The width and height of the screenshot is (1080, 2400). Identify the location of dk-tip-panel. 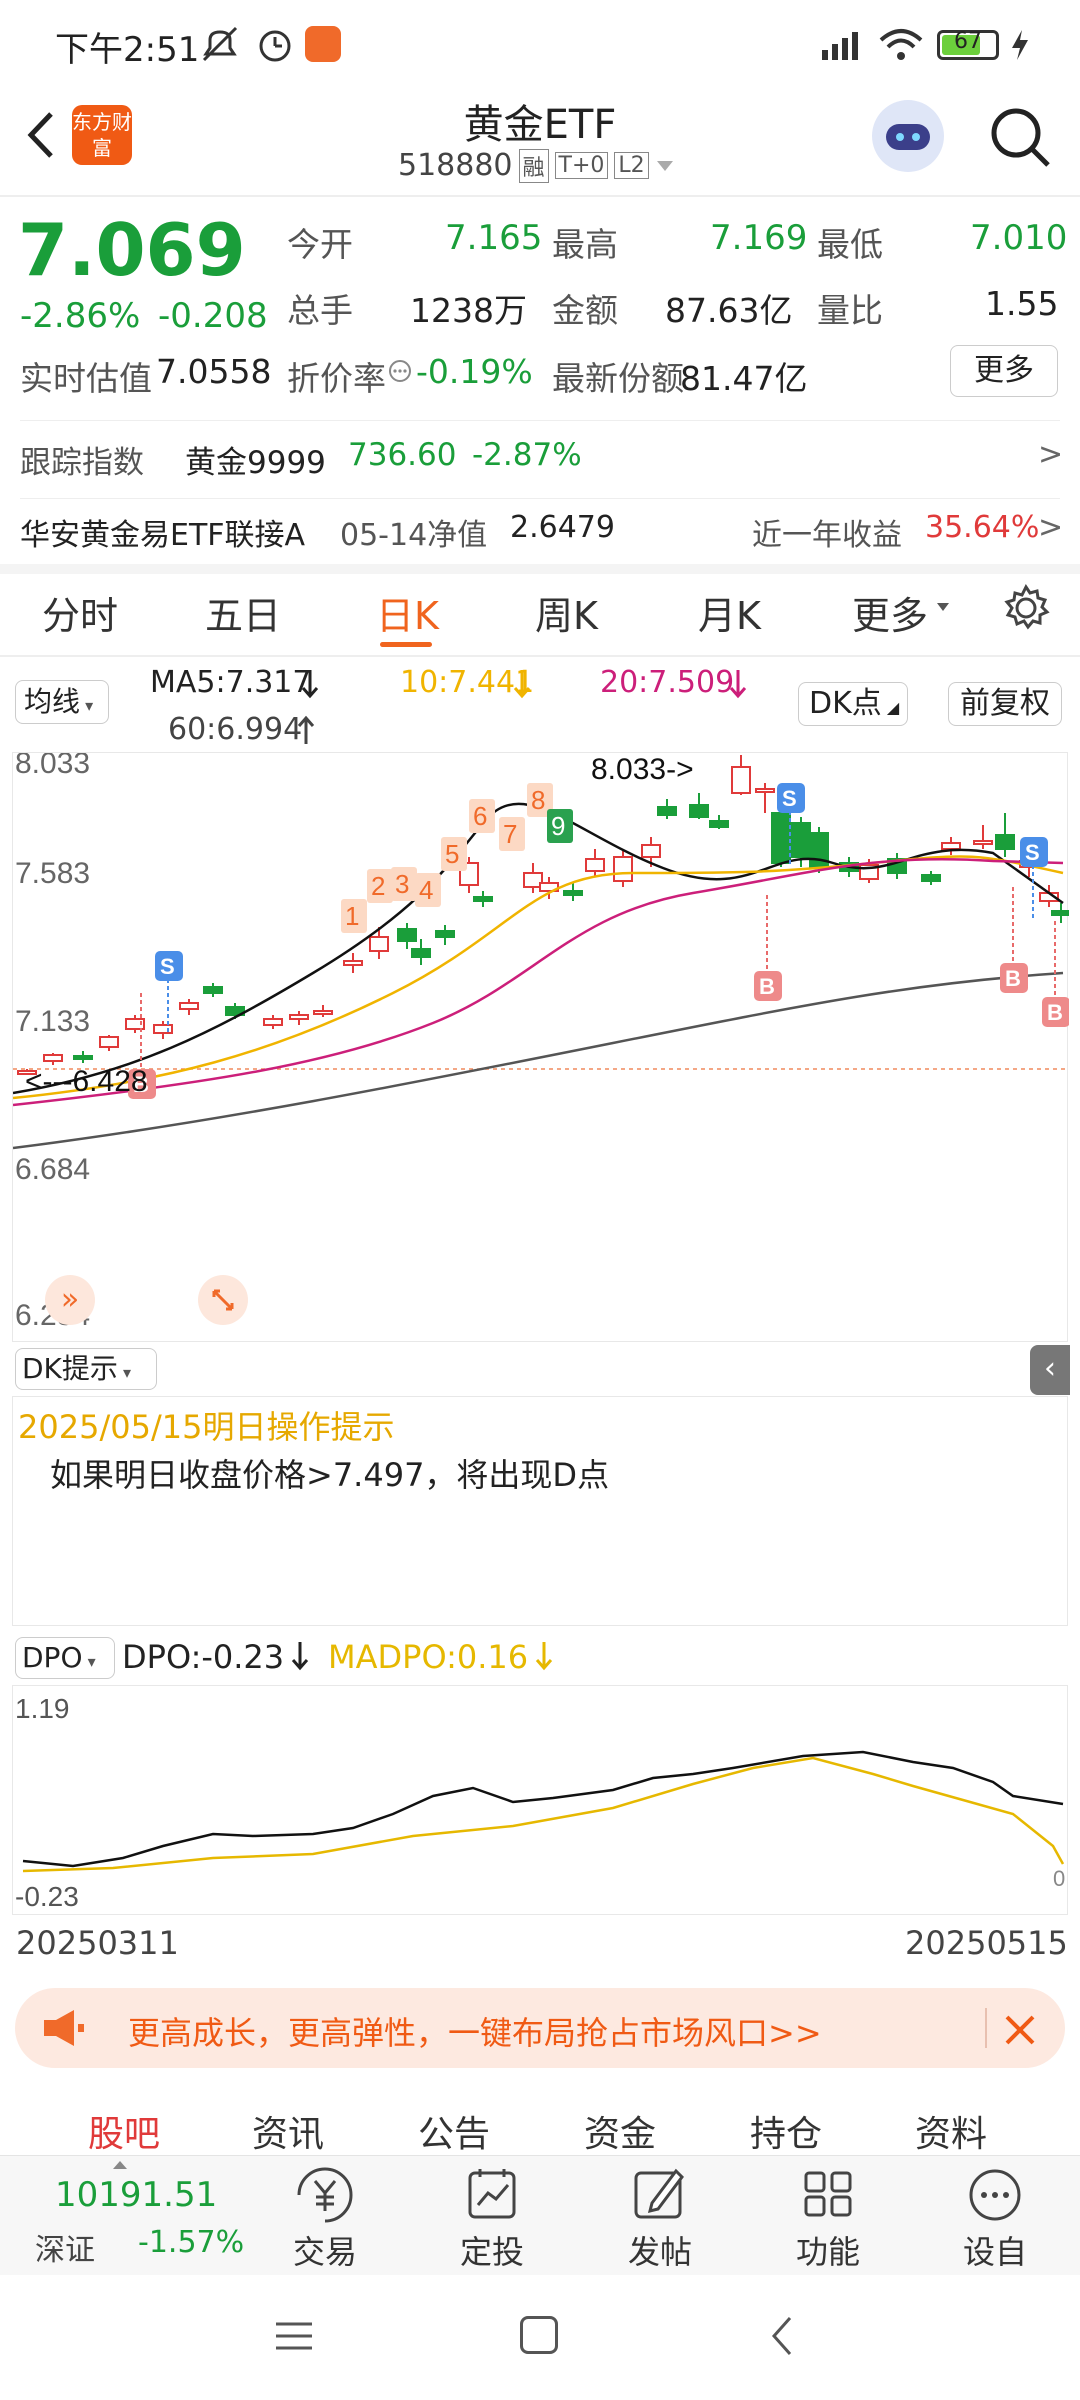
(540, 1511).